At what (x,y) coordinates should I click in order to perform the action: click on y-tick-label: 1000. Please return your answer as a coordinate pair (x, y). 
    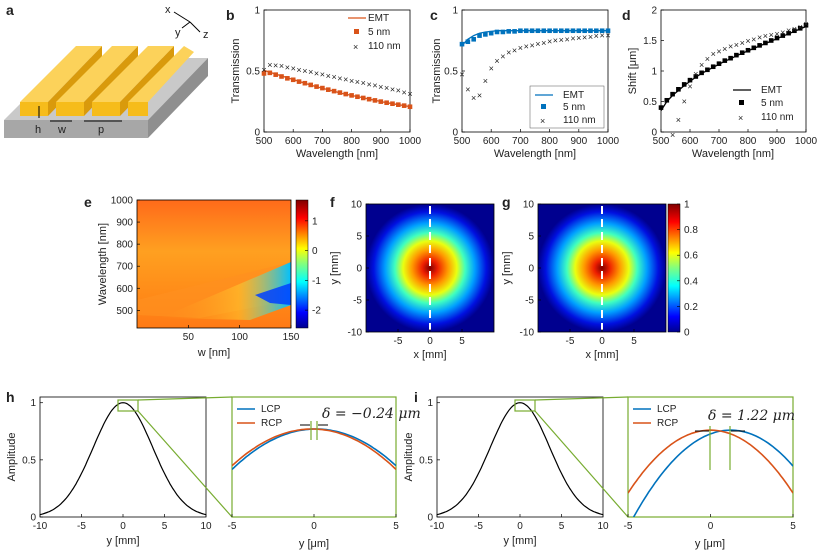
    Looking at the image, I should click on (122, 201).